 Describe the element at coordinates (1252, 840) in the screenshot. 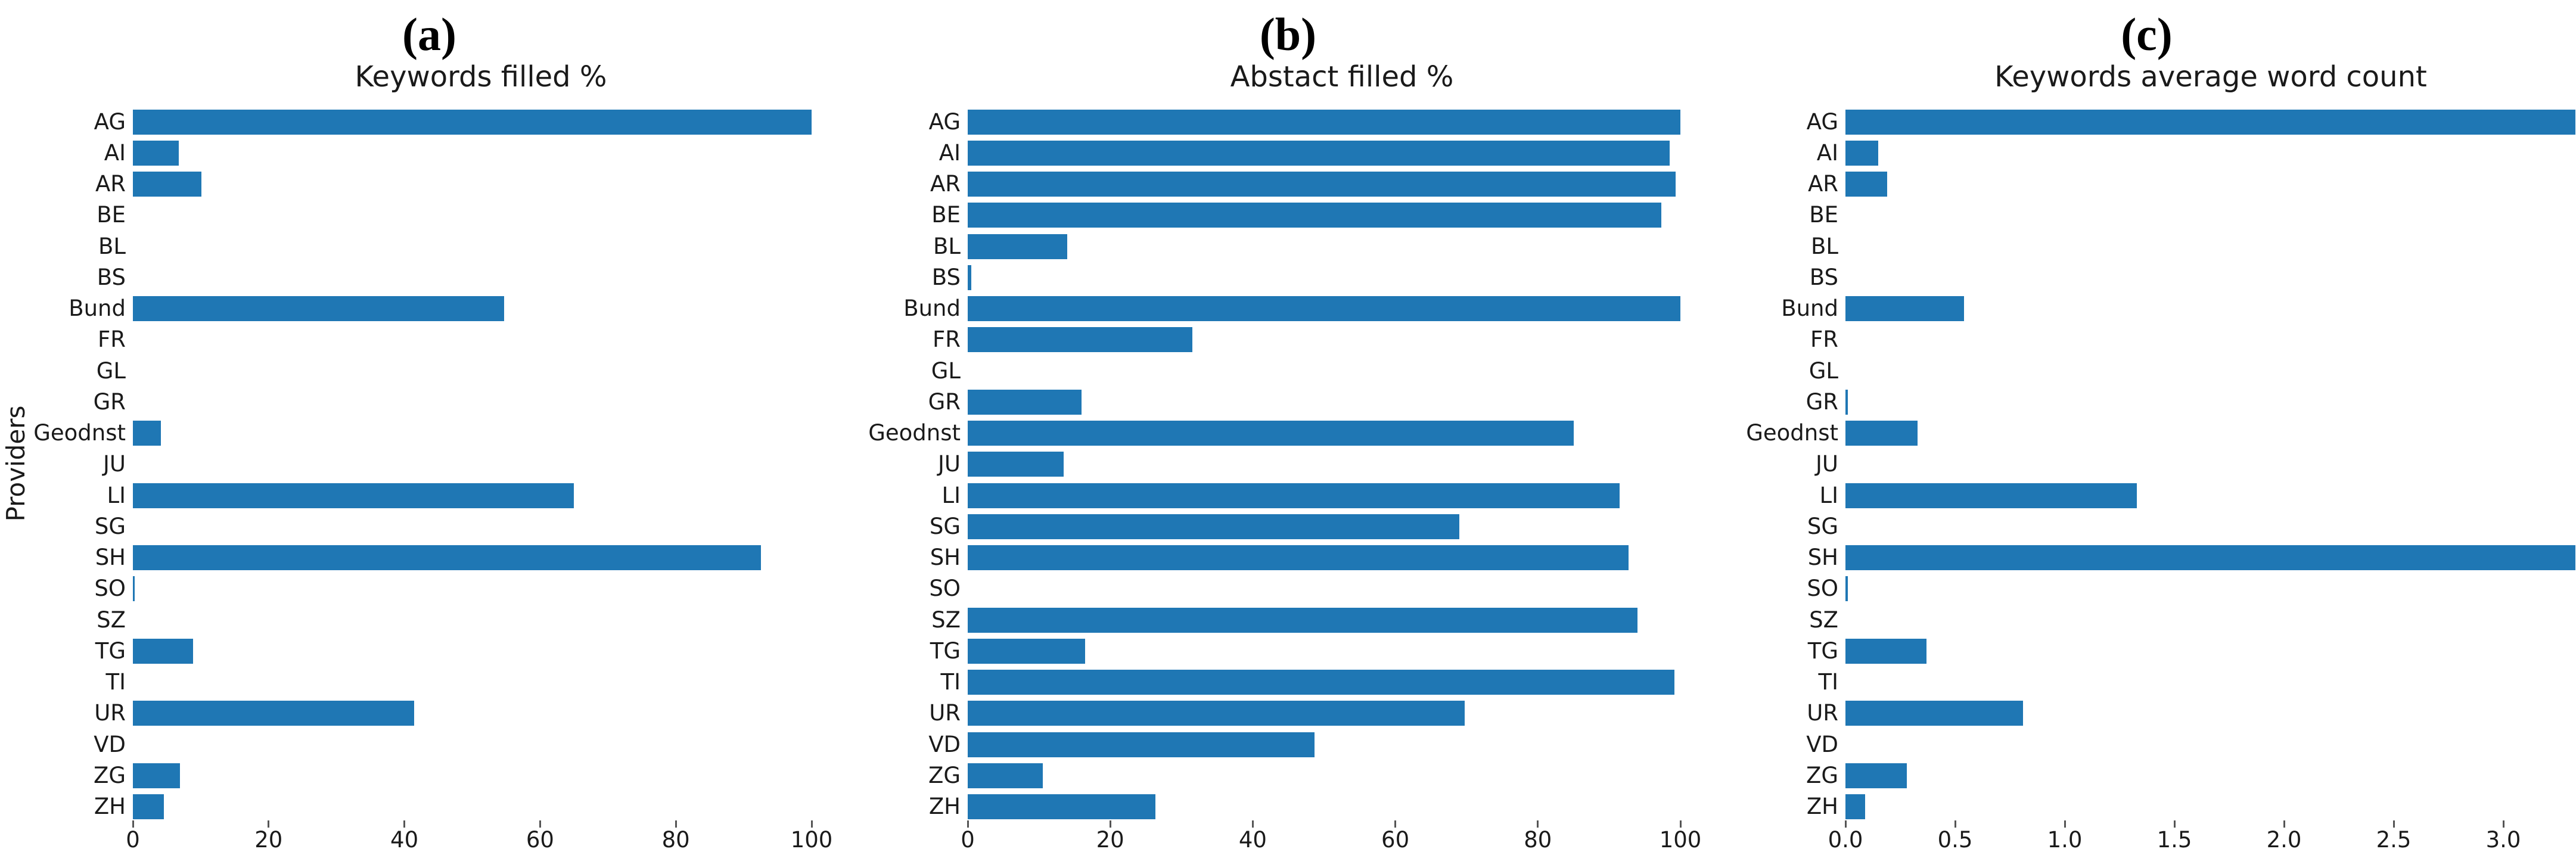

I see `xtick-label-40: 40` at that location.